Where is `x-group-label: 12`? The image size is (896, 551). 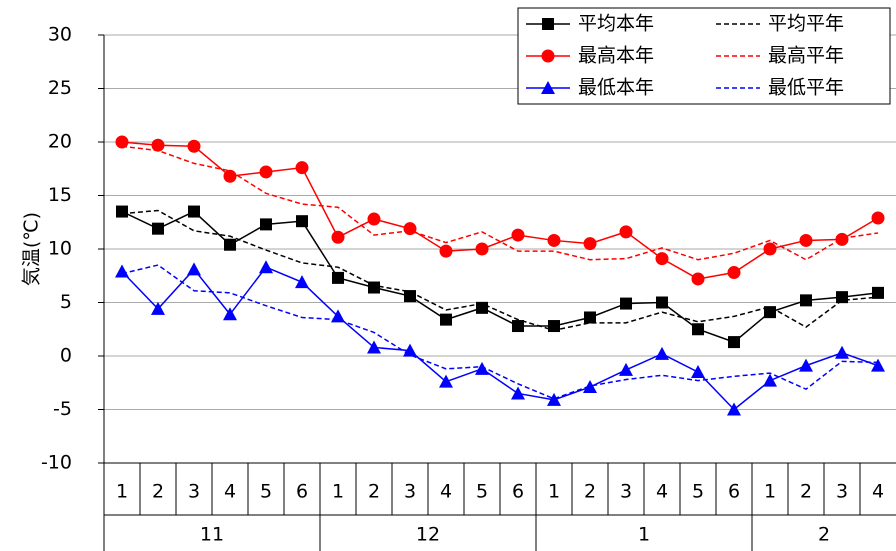 x-group-label: 12 is located at coordinates (428, 535).